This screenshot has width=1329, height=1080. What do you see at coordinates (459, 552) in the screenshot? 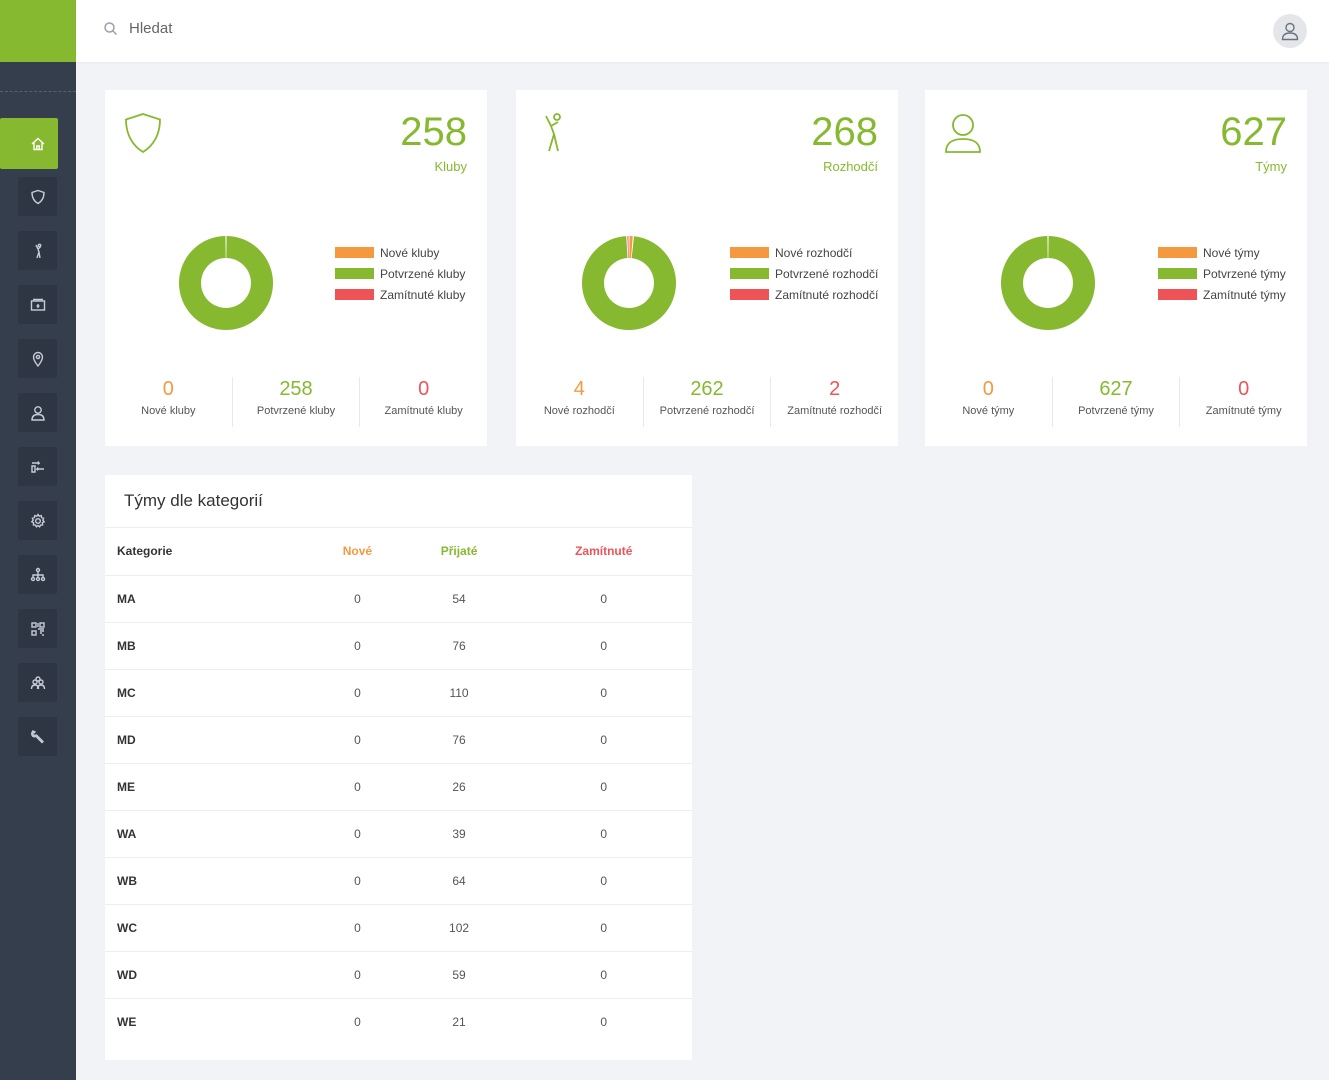
I see `col-accepted: Přijaté` at bounding box center [459, 552].